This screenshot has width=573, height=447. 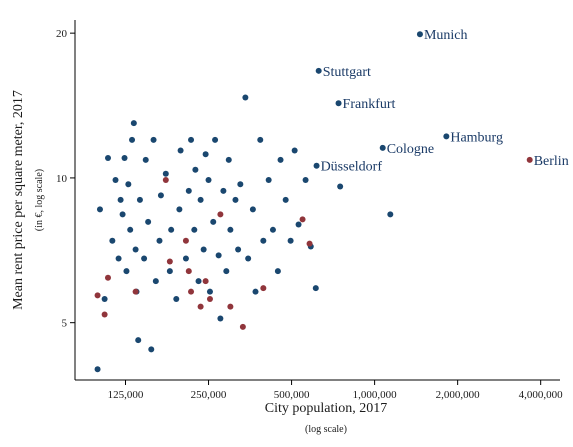 I want to click on point-label: Stuttgart, so click(x=347, y=72).